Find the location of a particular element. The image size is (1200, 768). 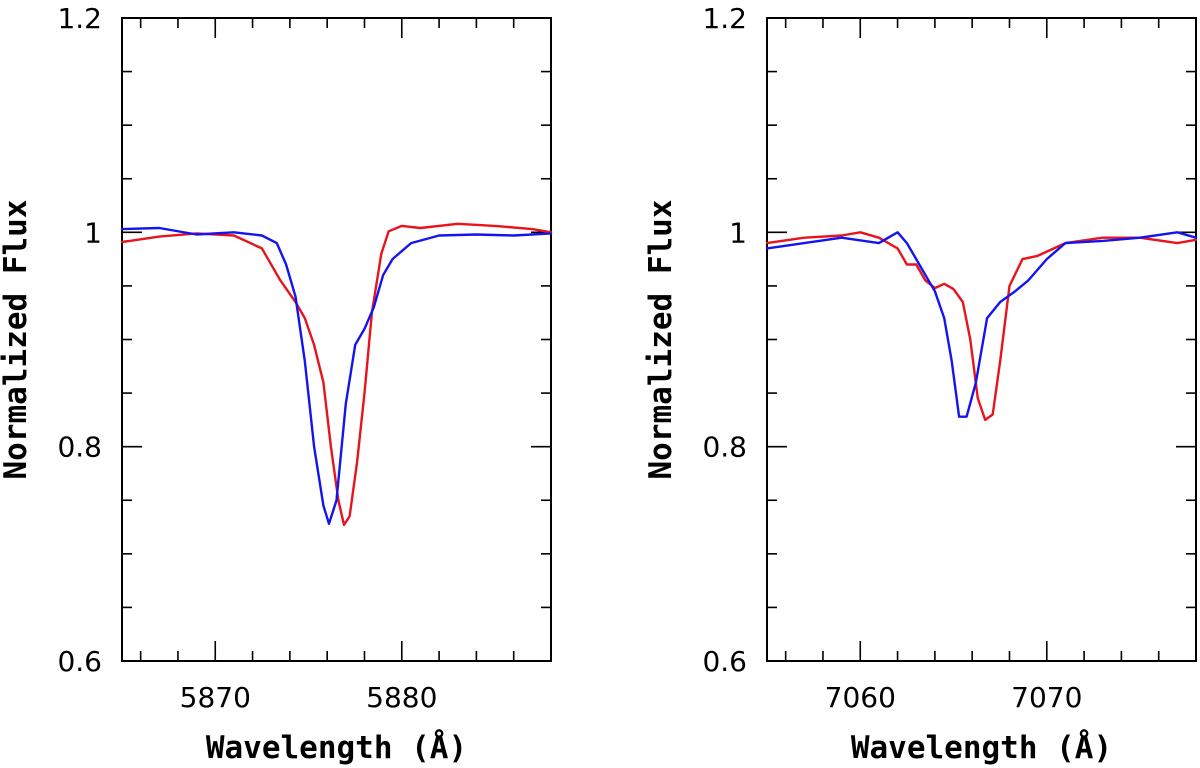

left-y-tick-label: 1 is located at coordinates (93, 232).